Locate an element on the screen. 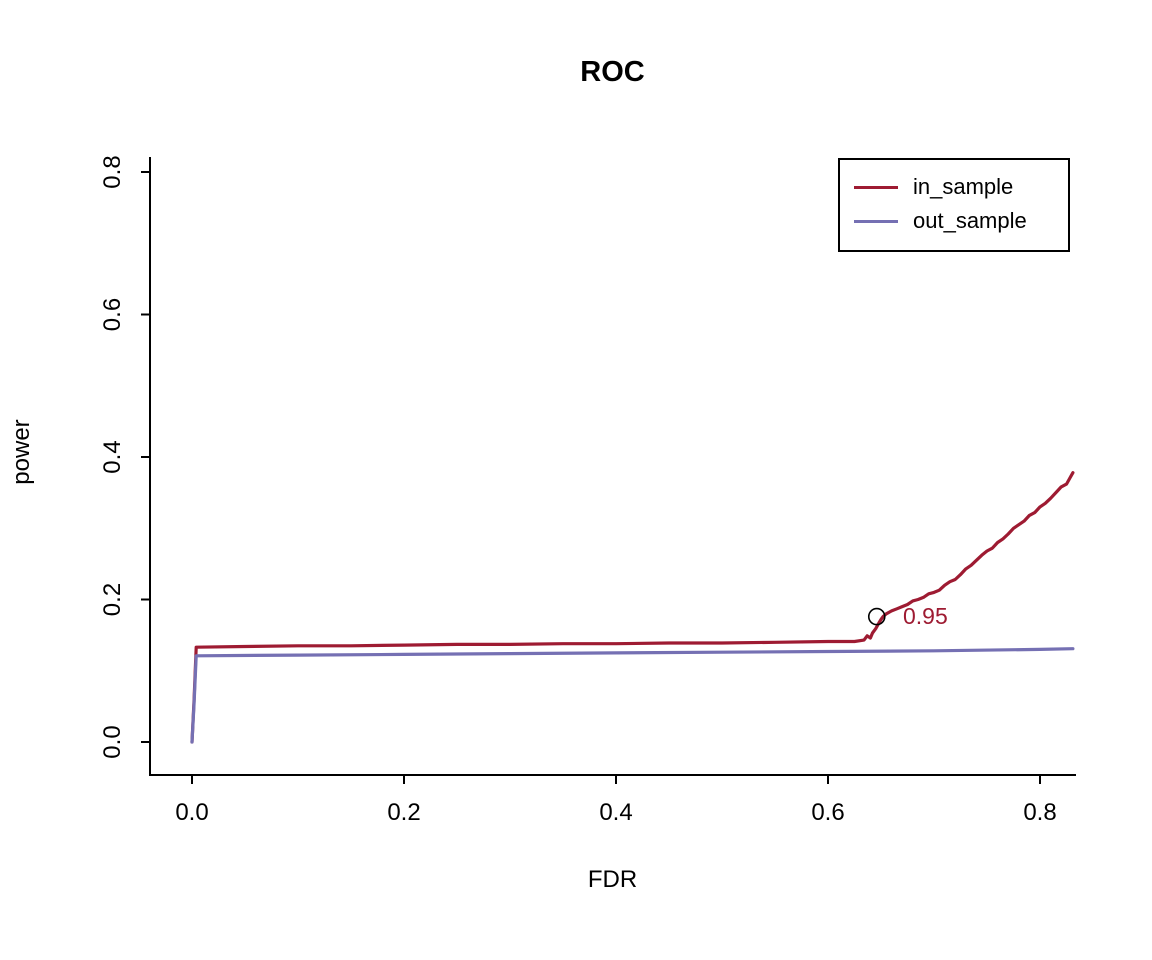  legend-label-in-sample: in_sample is located at coordinates (963, 186).